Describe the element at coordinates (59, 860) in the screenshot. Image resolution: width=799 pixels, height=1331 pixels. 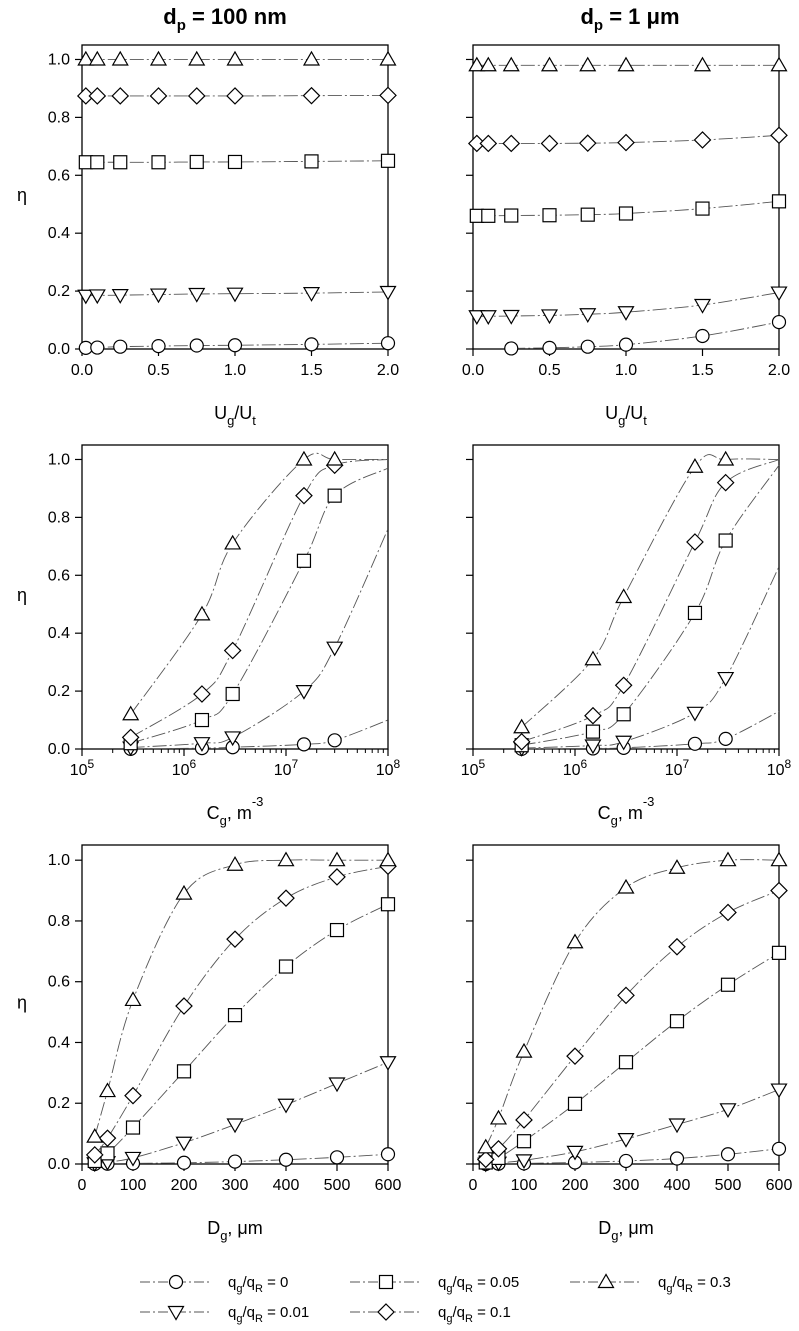
I see `y-tick-label: 1.0` at that location.